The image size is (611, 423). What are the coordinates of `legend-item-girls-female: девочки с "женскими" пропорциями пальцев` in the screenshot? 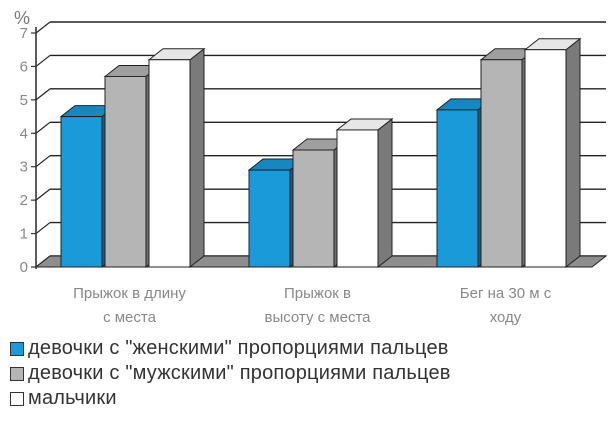 It's located at (230, 348).